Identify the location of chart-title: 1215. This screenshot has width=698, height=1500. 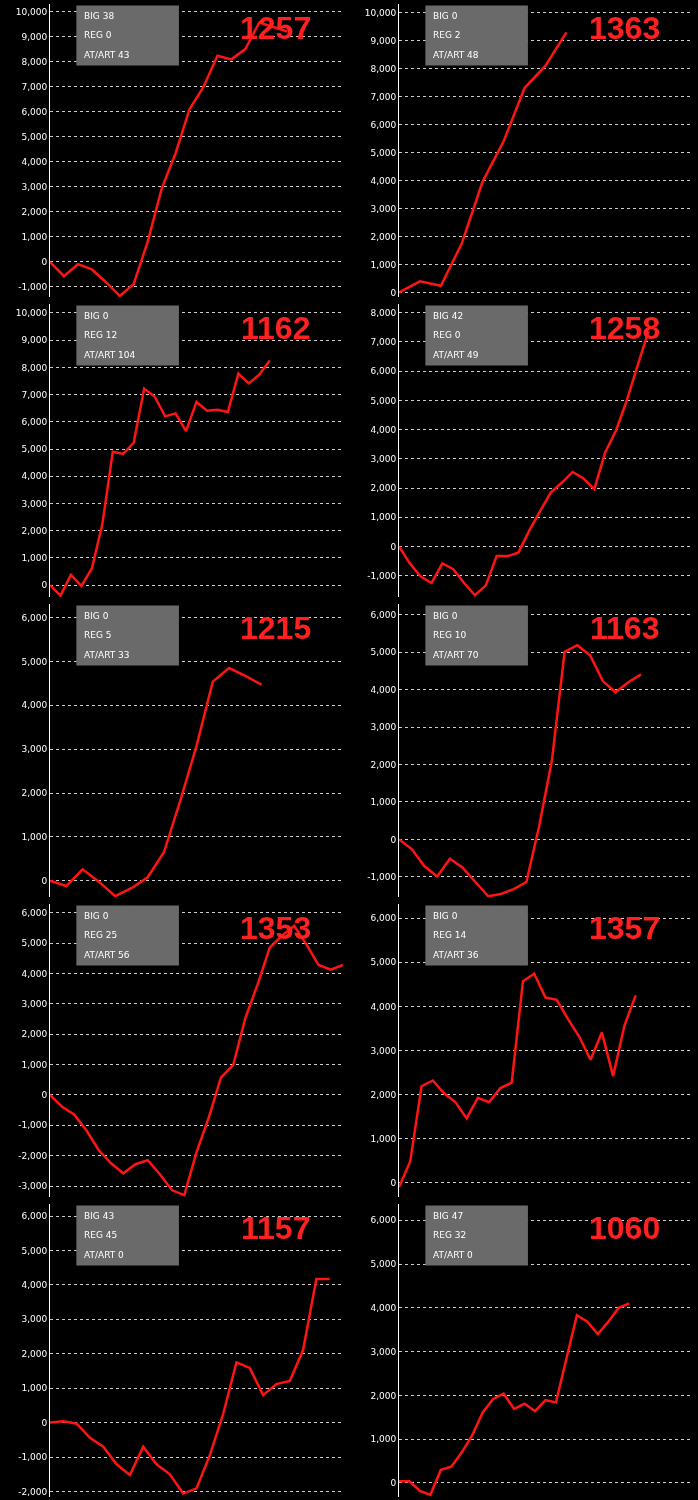
(276, 628).